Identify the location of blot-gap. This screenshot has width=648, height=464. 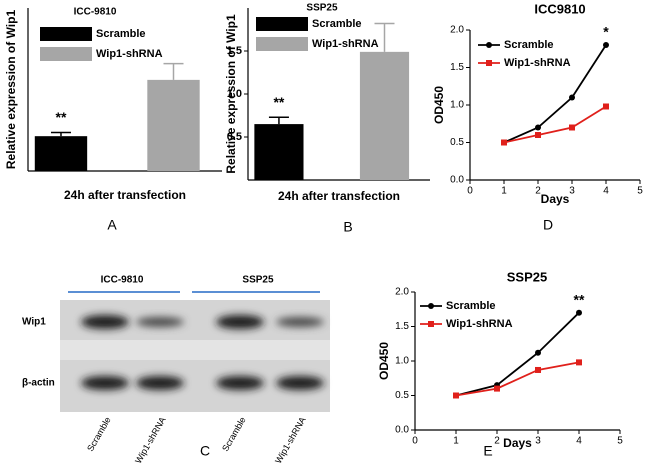
(195, 350).